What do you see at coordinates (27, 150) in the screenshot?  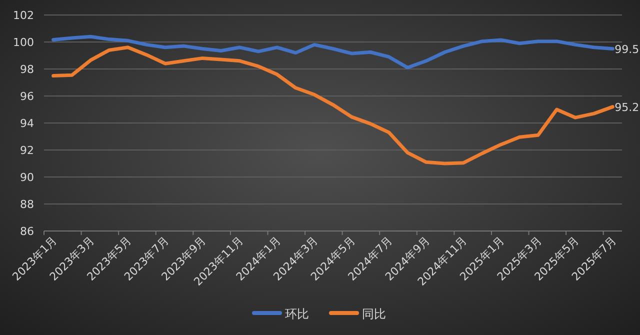 I see `y-tick-label: 92` at bounding box center [27, 150].